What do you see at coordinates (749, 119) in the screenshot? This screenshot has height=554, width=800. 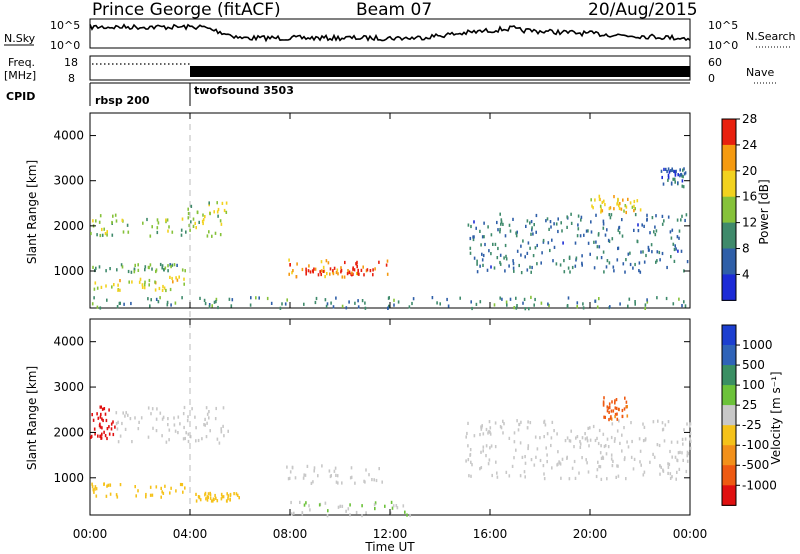 I see `colorbar-tick-label: 28` at bounding box center [749, 119].